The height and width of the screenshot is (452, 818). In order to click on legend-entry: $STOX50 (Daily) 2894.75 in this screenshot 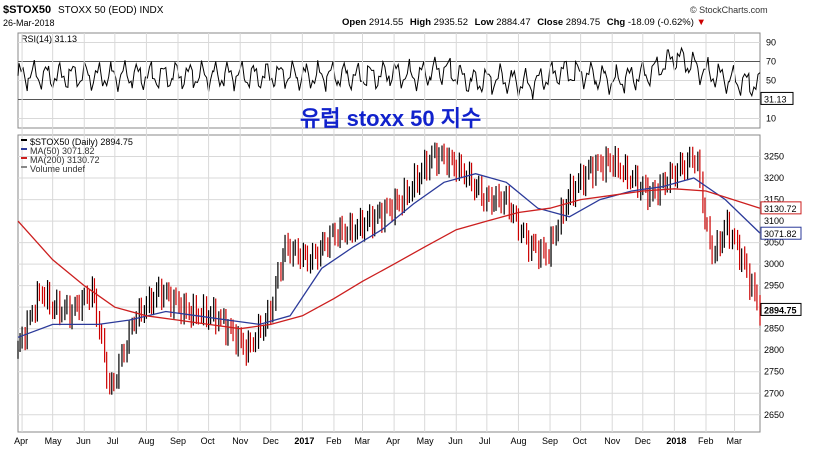, I will do `click(81, 142)`.